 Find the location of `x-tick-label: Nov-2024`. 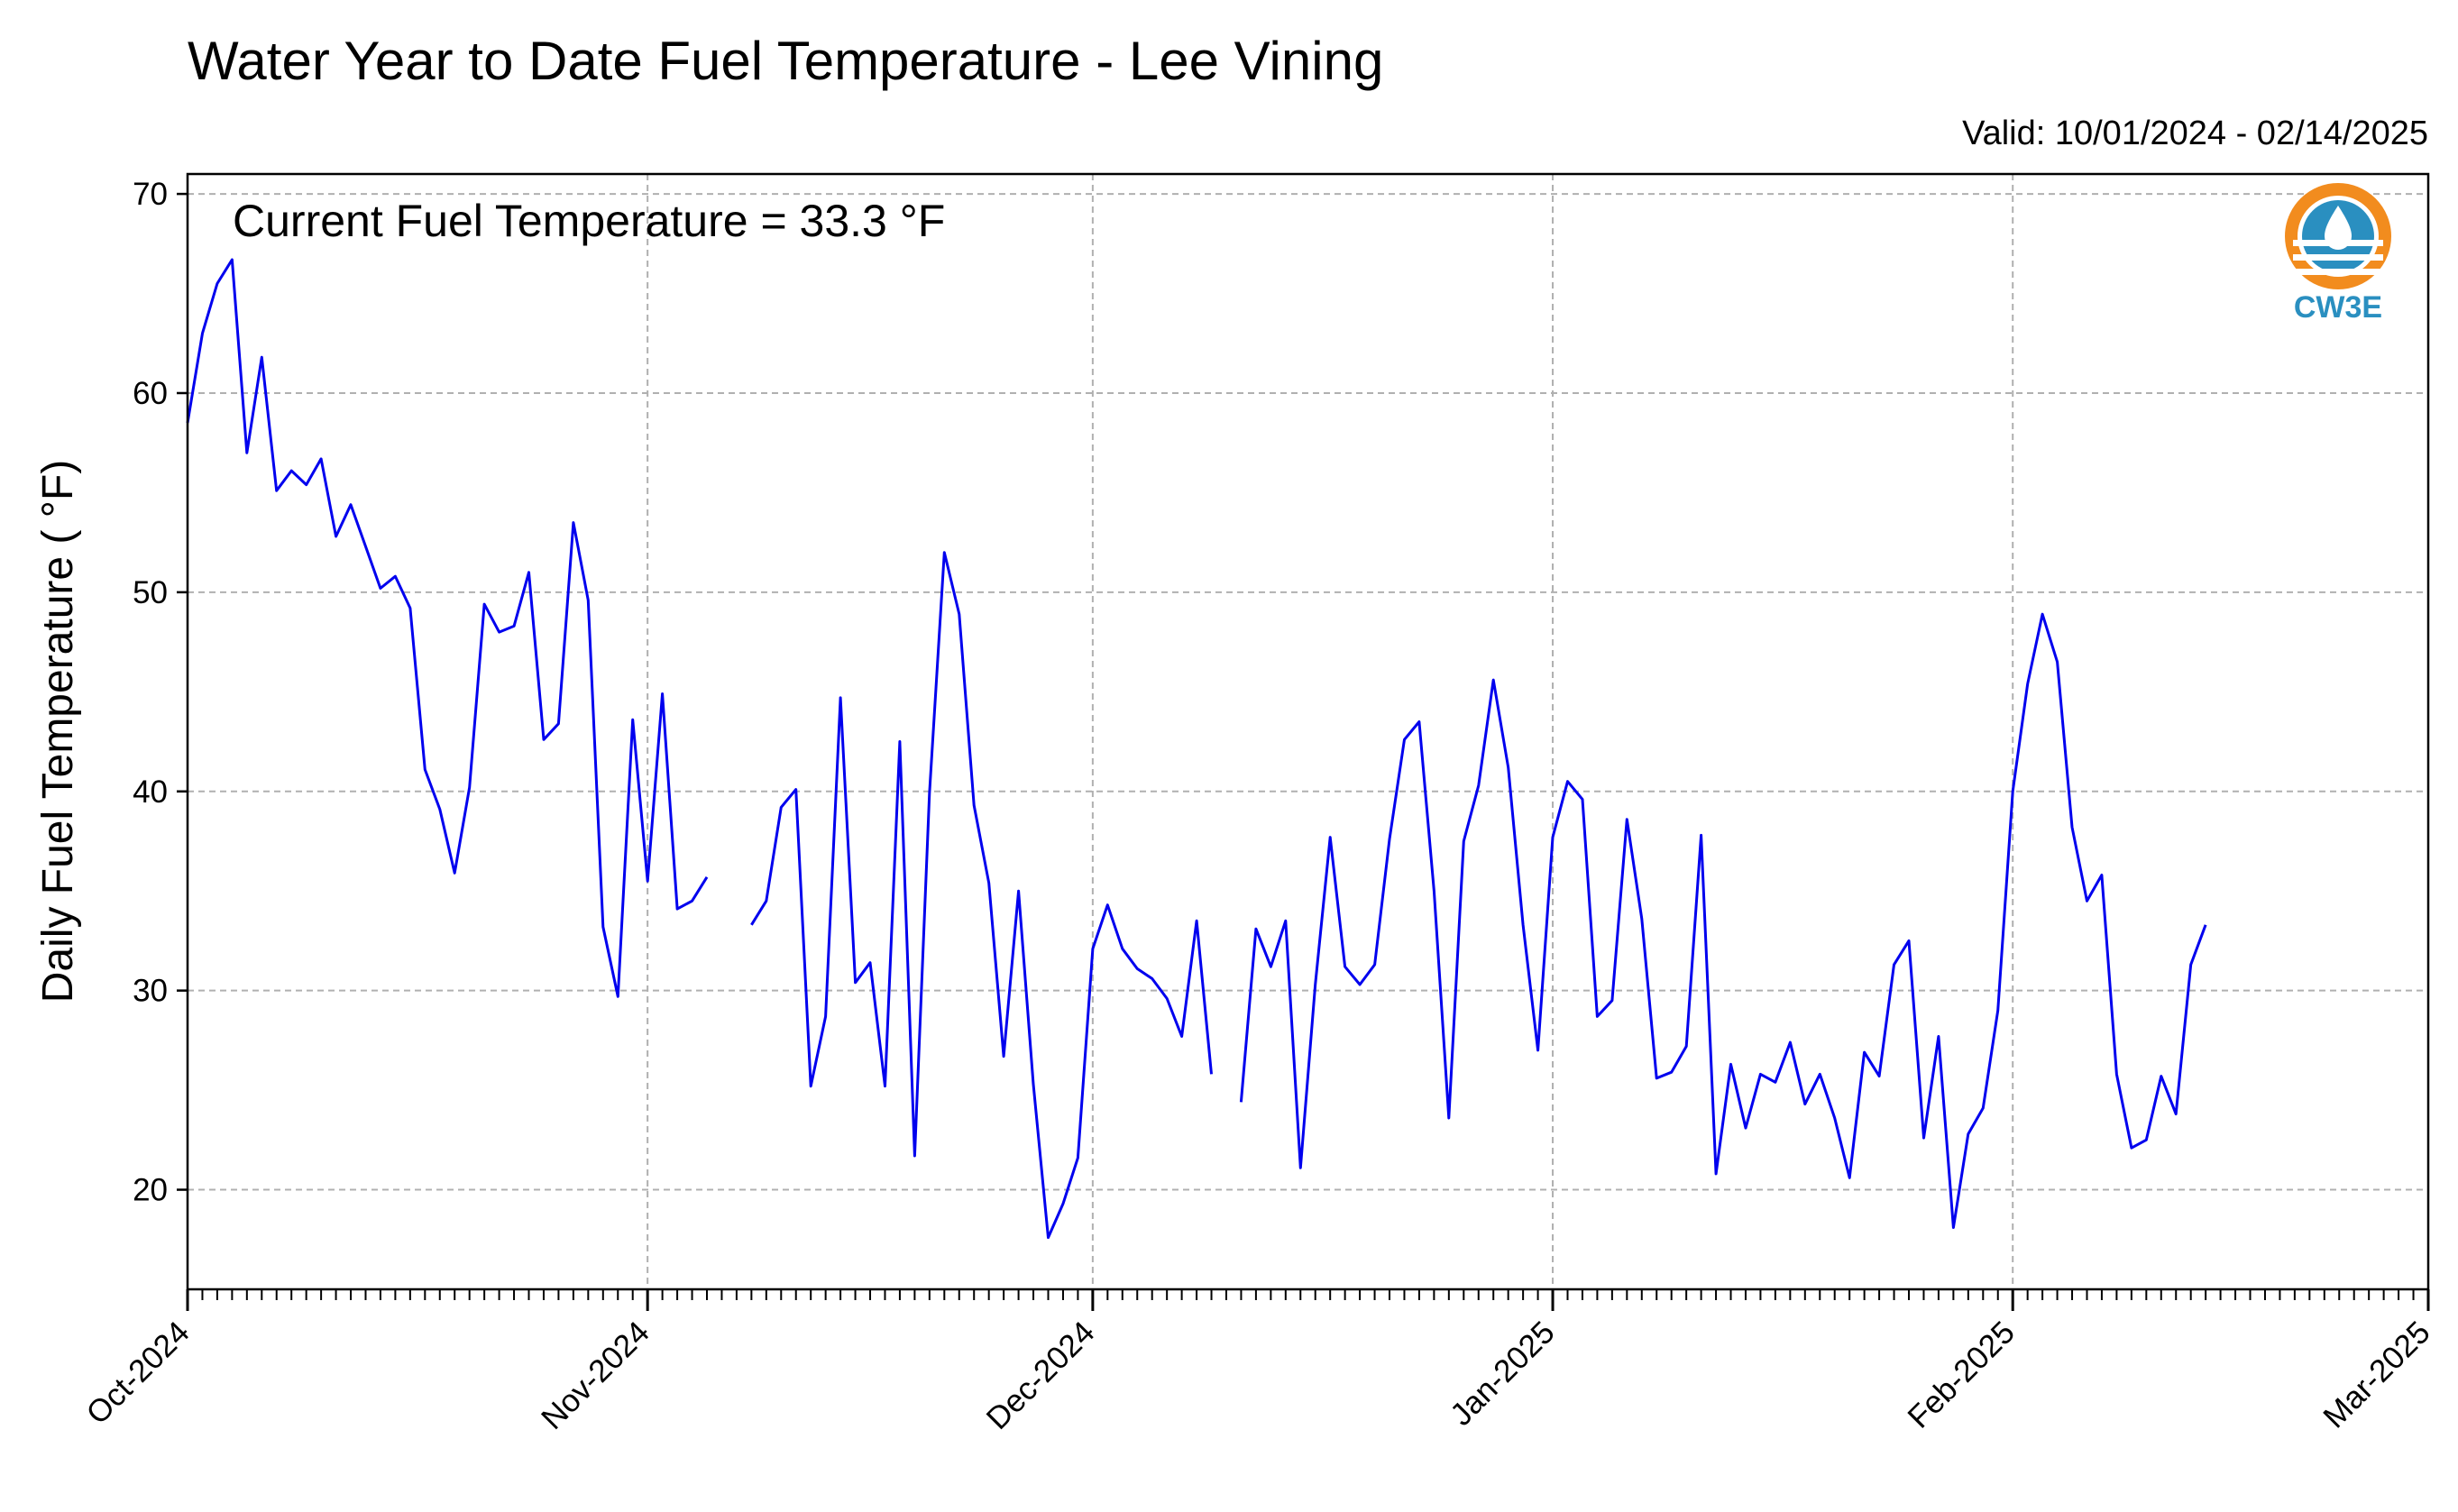

x-tick-label: Nov-2024 is located at coordinates (595, 1375).